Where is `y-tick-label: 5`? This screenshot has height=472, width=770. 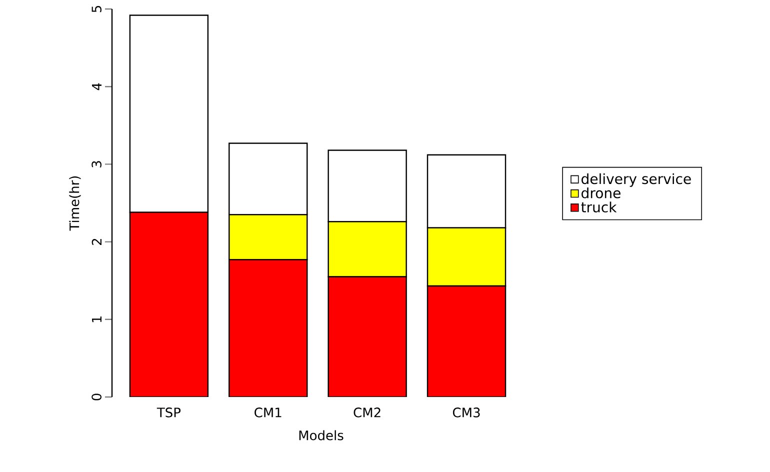
y-tick-label: 5 is located at coordinates (97, 9).